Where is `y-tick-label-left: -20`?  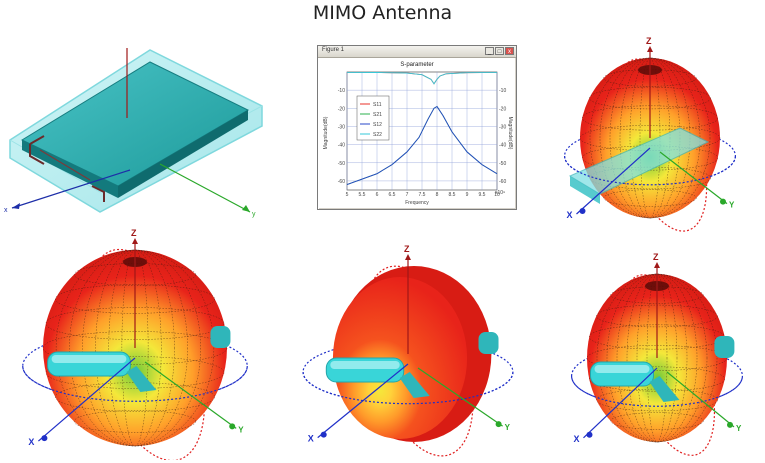 y-tick-label-left: -20 is located at coordinates (341, 109).